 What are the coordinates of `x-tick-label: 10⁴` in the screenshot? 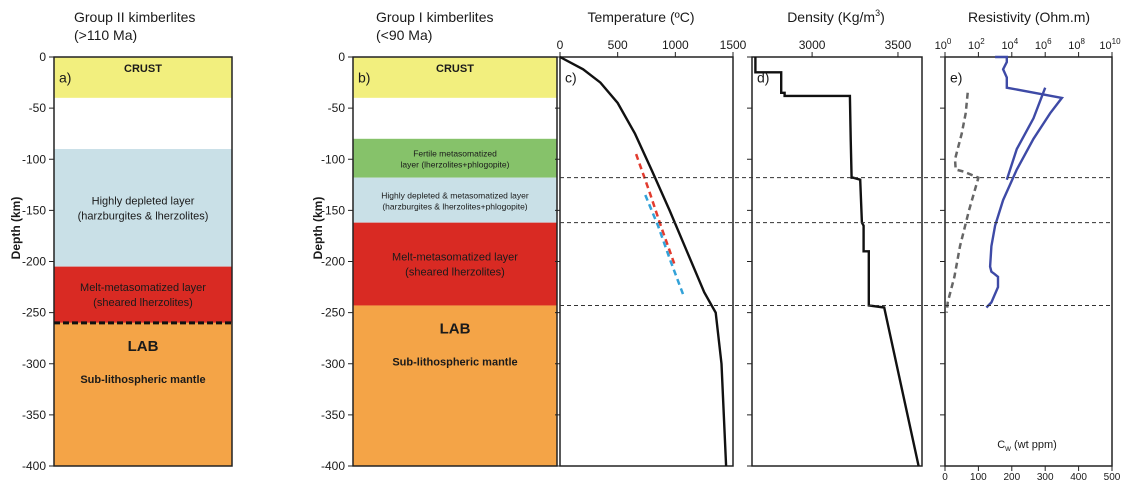 It's located at (1009, 44).